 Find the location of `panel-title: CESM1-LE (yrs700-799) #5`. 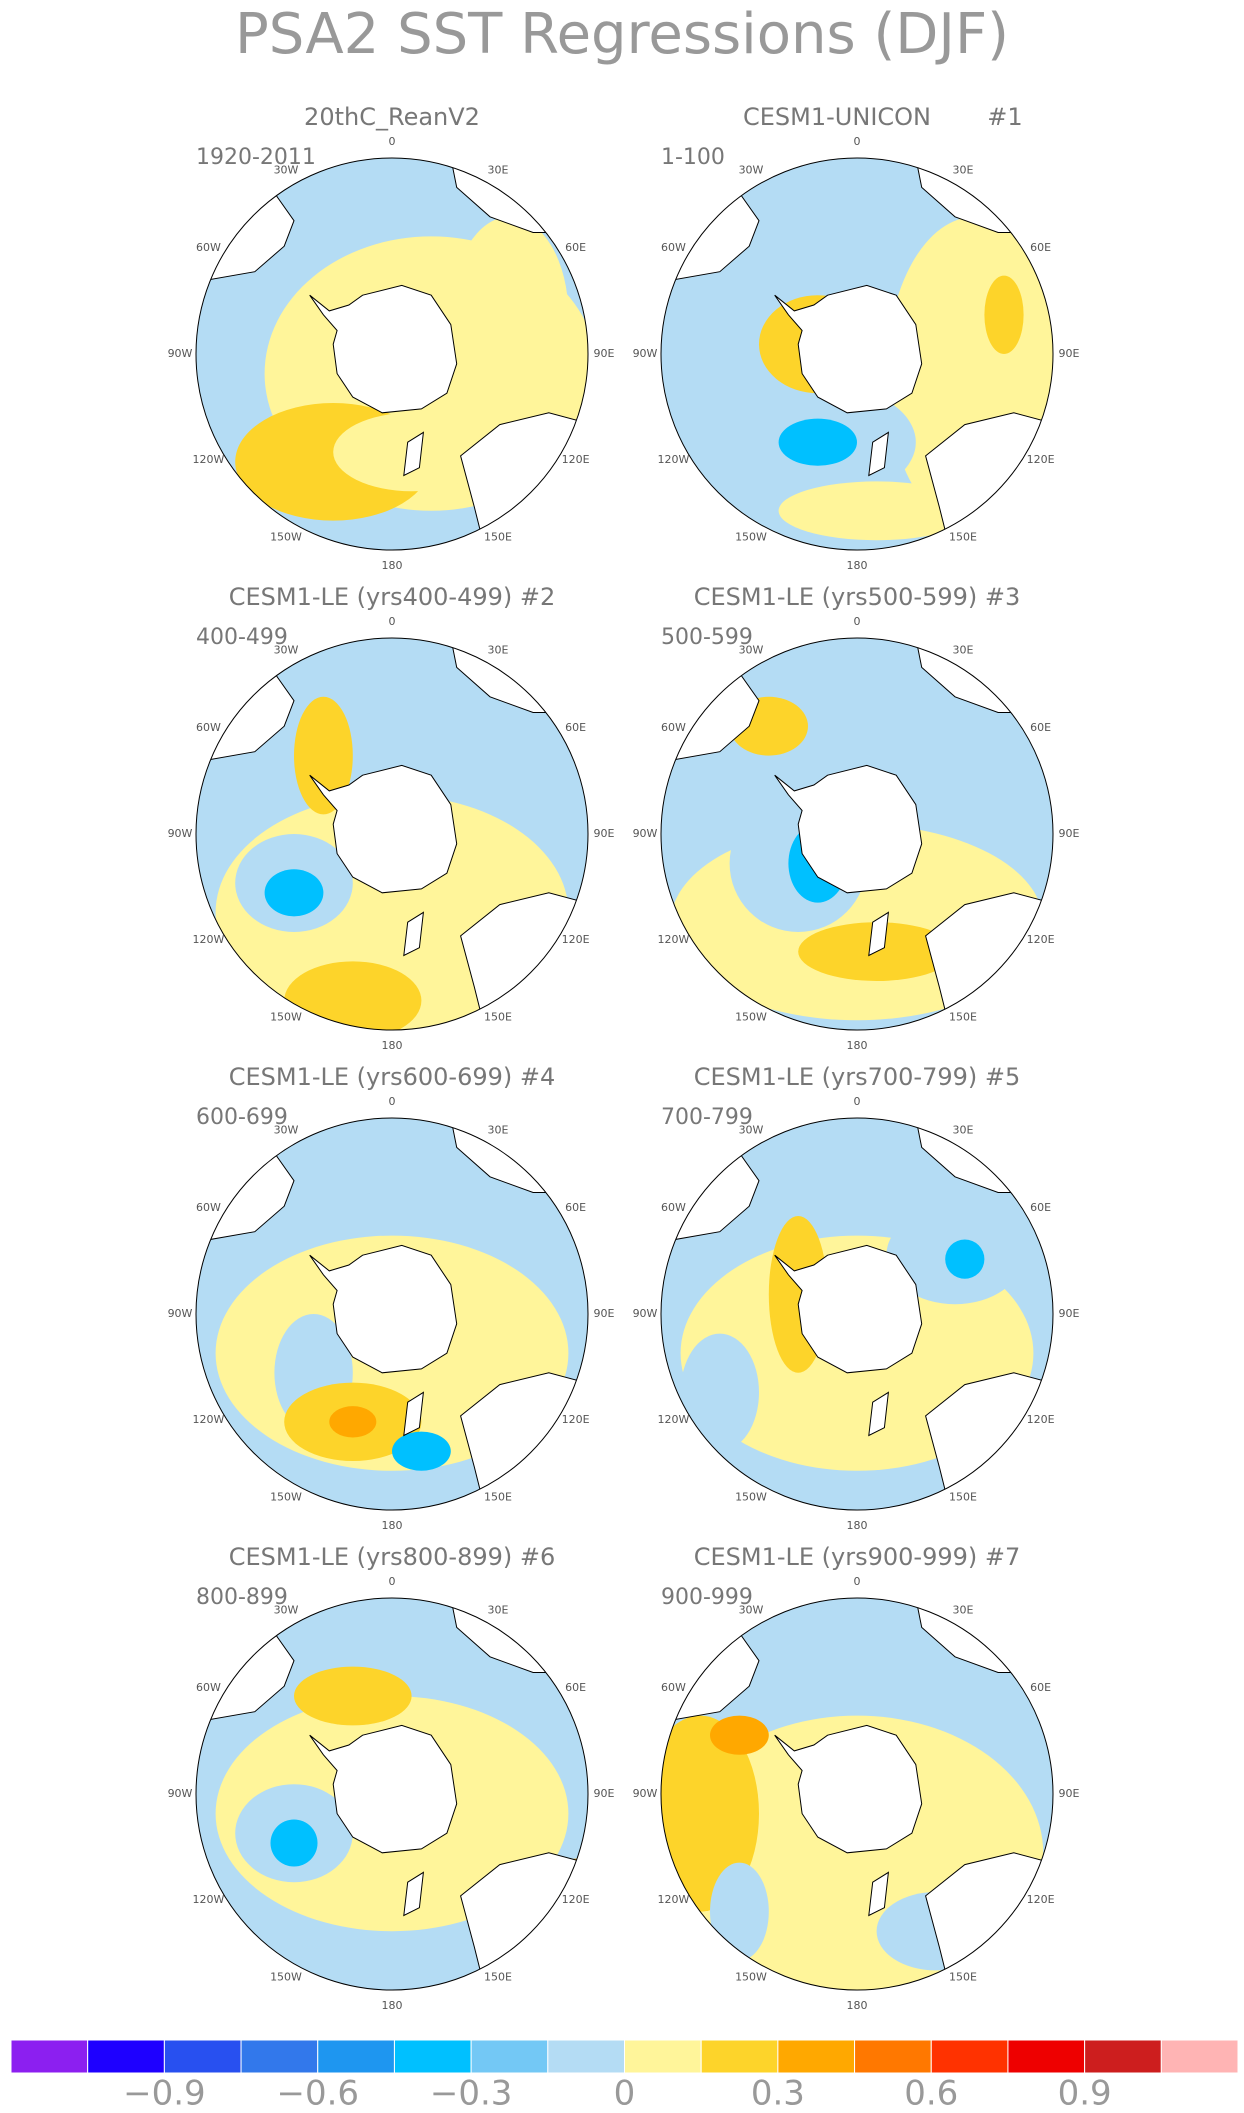

panel-title: CESM1-LE (yrs700-799) #5 is located at coordinates (857, 1077).